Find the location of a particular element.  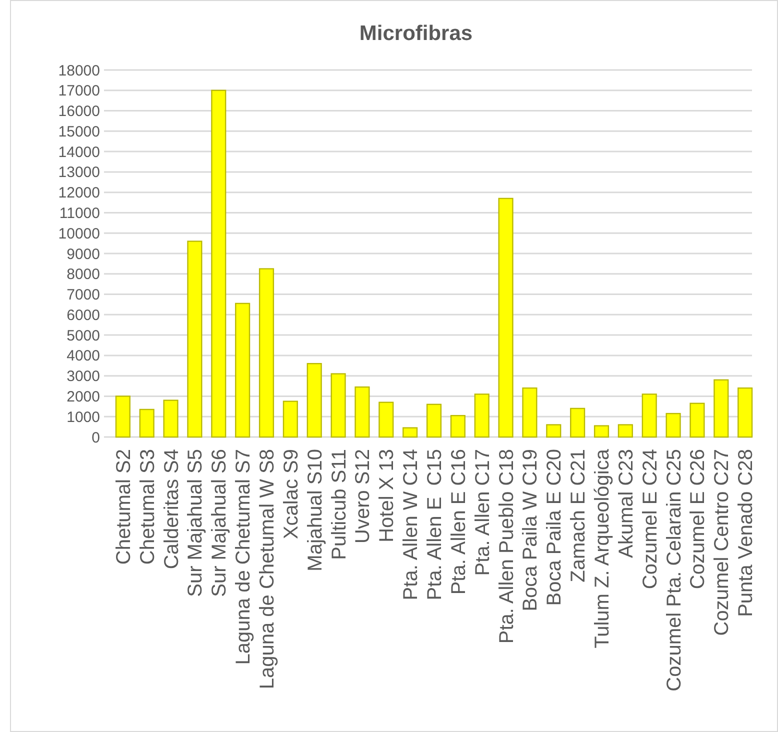

x-tick-label: Laguna de Chetumal S7 is located at coordinates (243, 557).